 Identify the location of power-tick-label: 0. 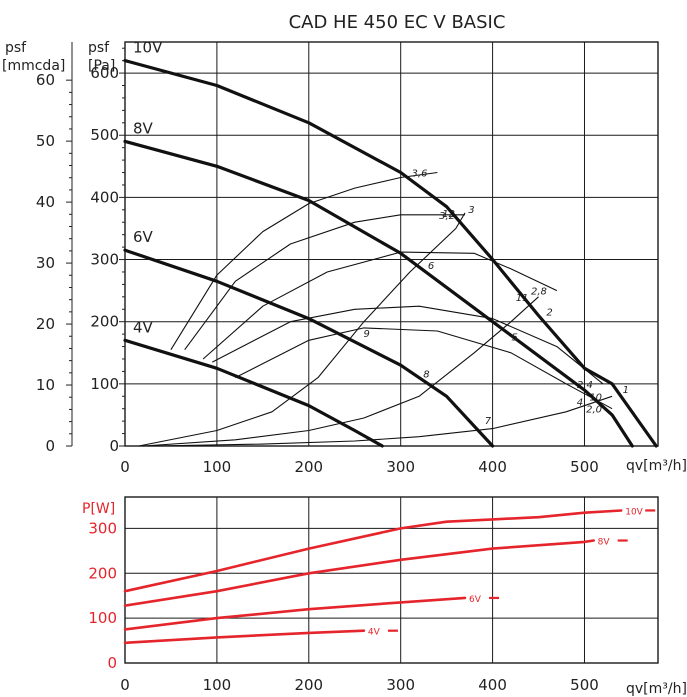
(112, 663).